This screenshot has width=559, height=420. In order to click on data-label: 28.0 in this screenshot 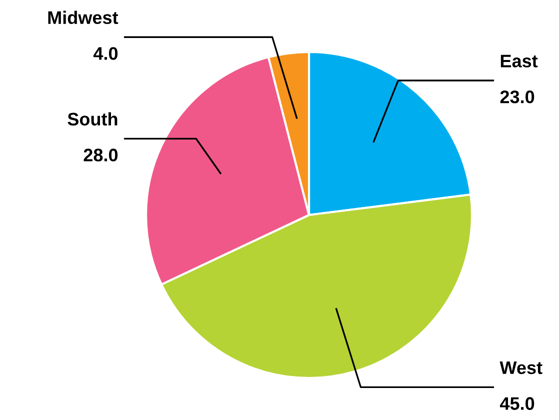, I will do `click(101, 155)`.